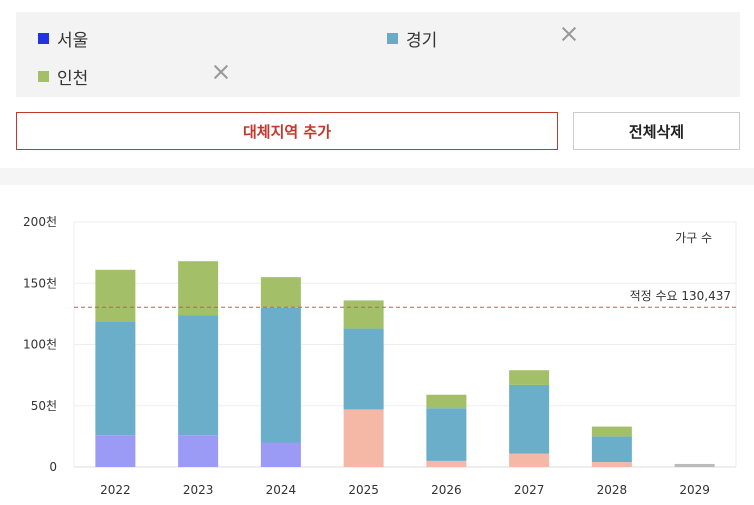 Image resolution: width=754 pixels, height=505 pixels. I want to click on region-item-incheon: 인천, so click(63, 76).